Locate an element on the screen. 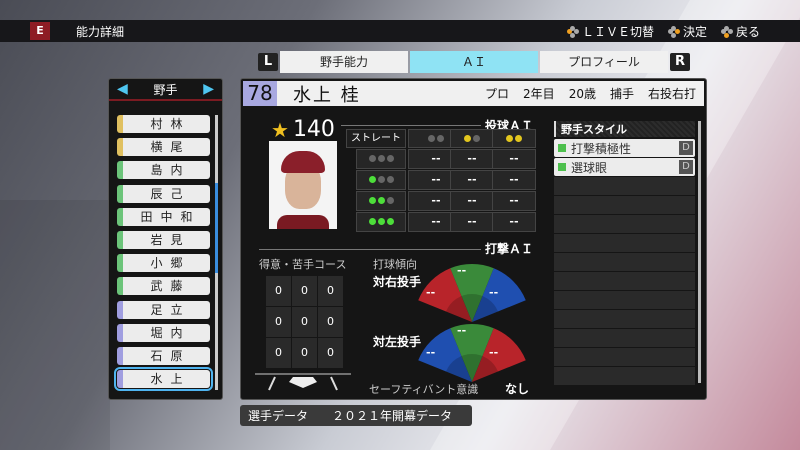  player-header: 78 水上 桂 プロ 2年目 20歳 捕手 右投右打 is located at coordinates (473, 93).